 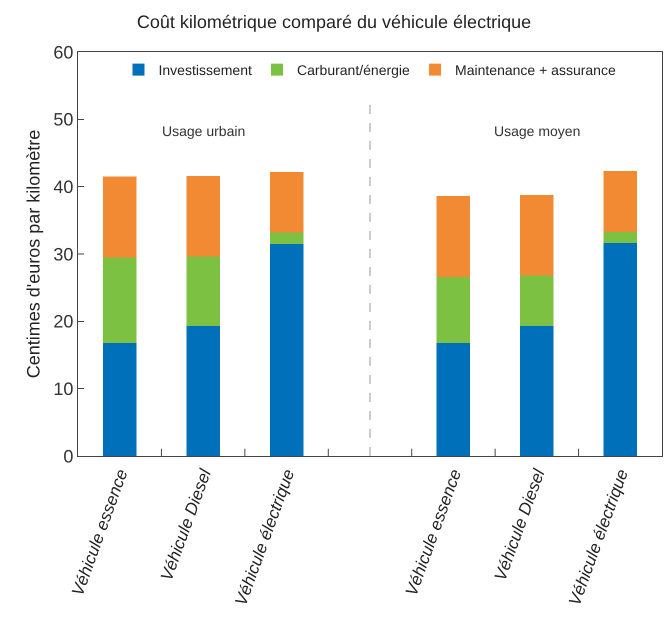 I want to click on annotation: Usage moyen, so click(x=537, y=131).